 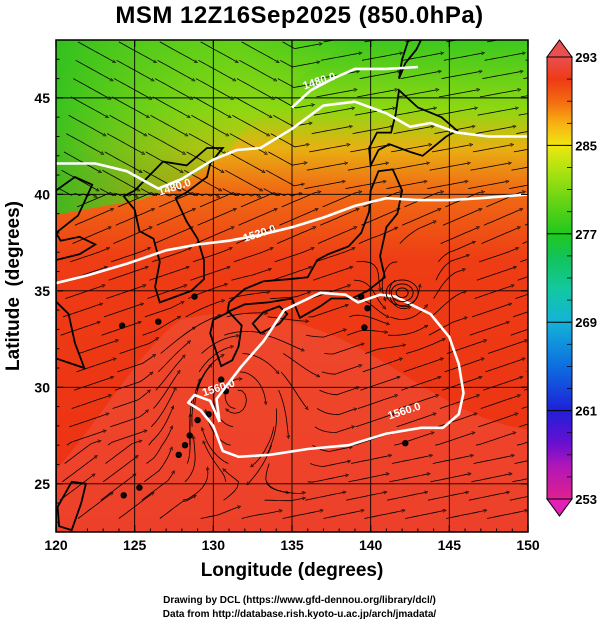 I want to click on x-tick-label: 125, so click(x=135, y=545).